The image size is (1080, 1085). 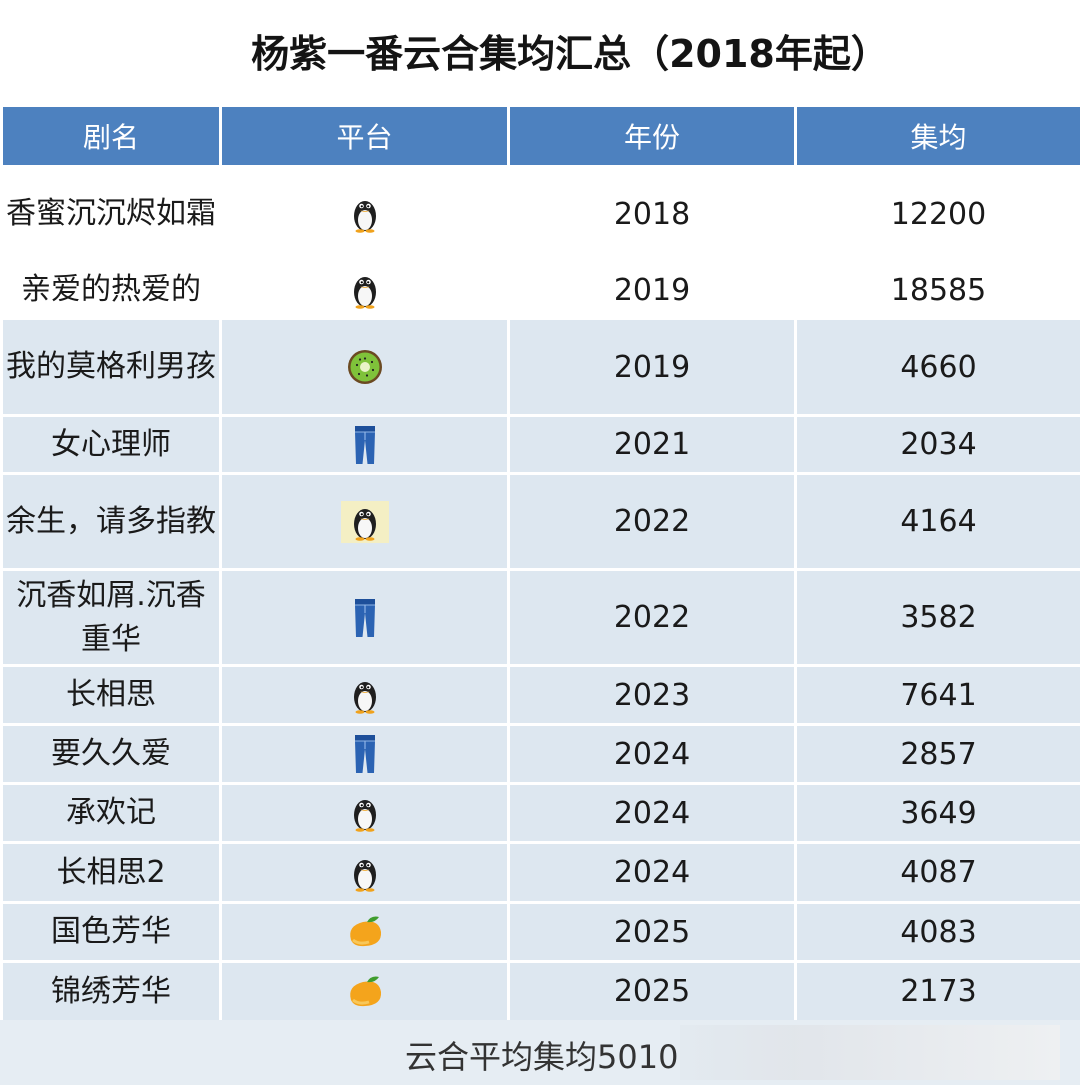 I want to click on drama-name: 沉香如屑.沉香重华, so click(x=111, y=617).